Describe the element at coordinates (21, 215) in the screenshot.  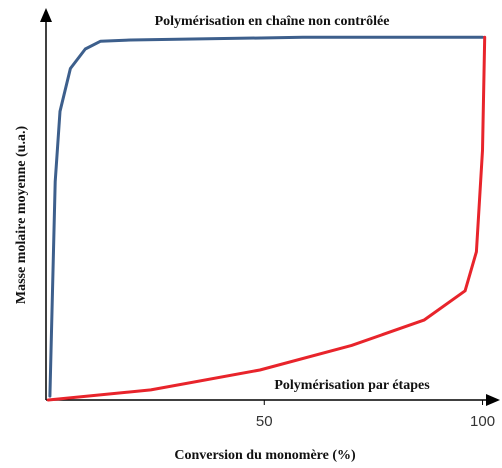
I see `y-axis-label: Masse molaire moyenne (u.a.)` at that location.